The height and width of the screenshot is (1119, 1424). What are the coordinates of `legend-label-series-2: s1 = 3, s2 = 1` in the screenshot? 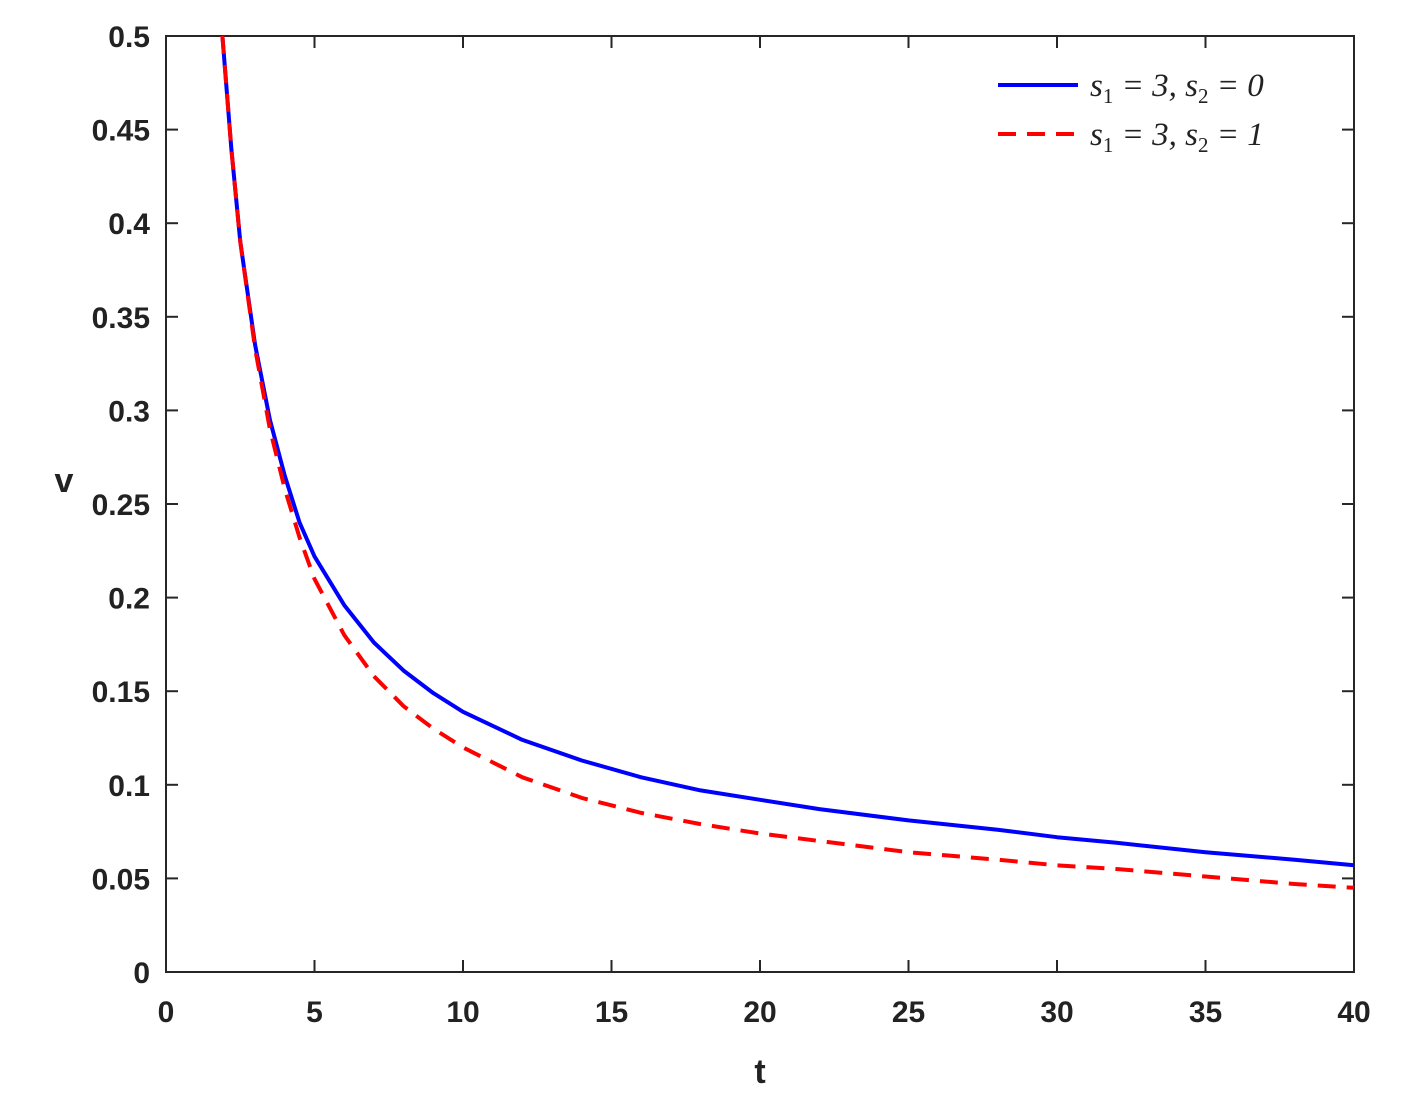 It's located at (1177, 137).